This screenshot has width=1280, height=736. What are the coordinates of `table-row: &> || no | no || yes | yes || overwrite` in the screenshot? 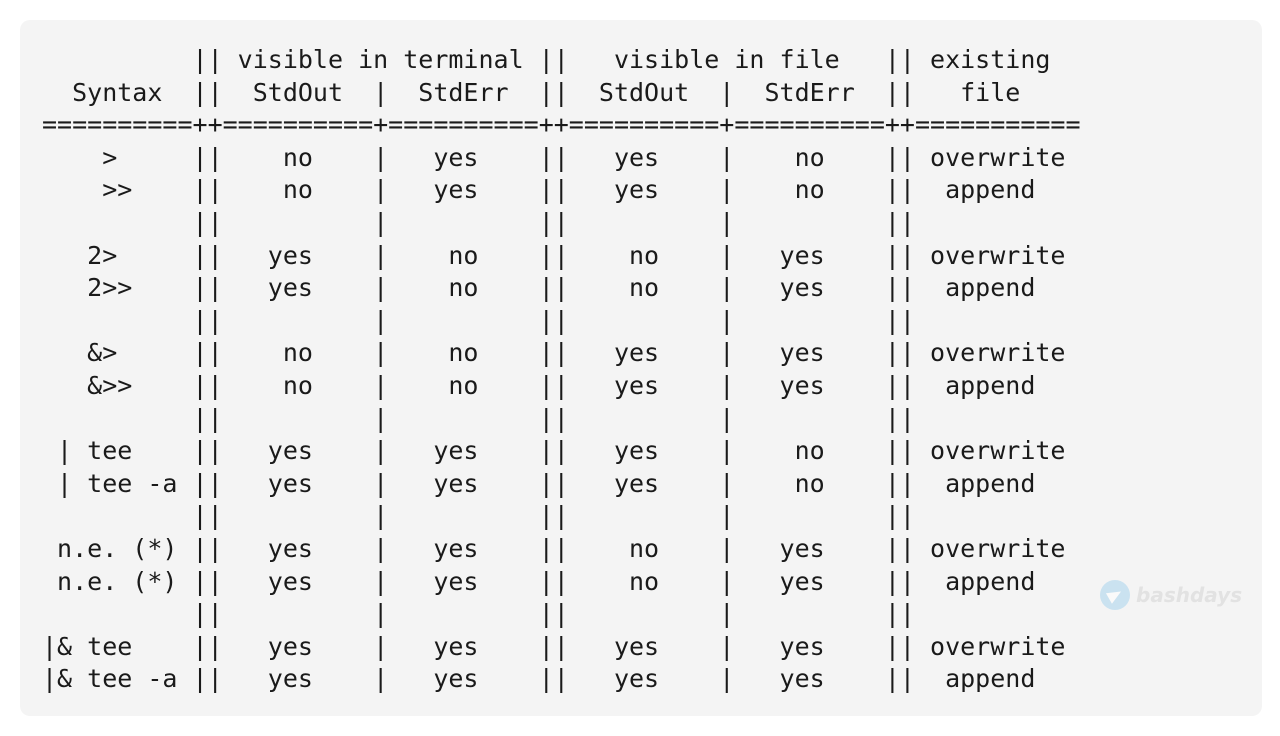 It's located at (554, 353).